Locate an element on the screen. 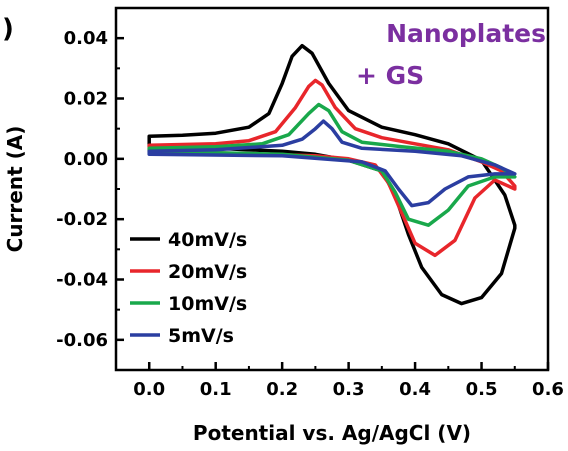 The width and height of the screenshot is (568, 451). y-tick-label: 0.00 is located at coordinates (86, 159).